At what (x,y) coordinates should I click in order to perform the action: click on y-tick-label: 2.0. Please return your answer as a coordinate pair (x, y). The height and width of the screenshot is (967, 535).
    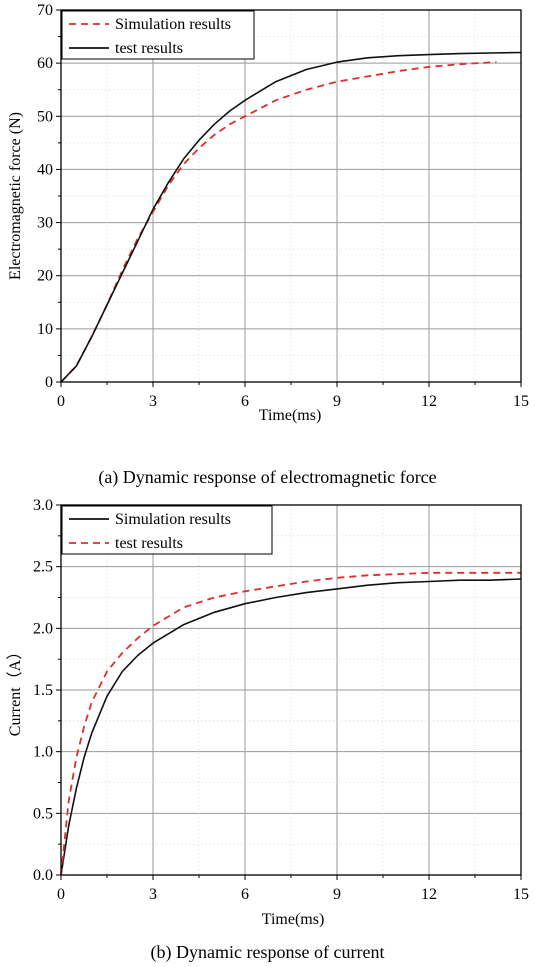
    Looking at the image, I should click on (43, 628).